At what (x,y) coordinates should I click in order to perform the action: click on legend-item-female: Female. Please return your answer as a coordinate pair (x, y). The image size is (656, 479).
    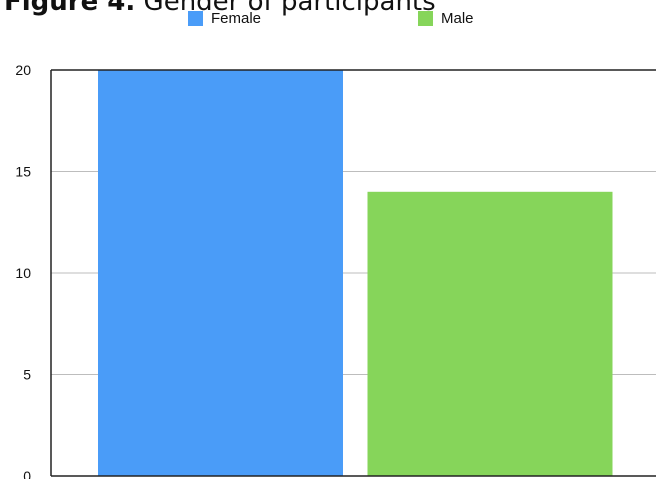
    Looking at the image, I should click on (224, 18).